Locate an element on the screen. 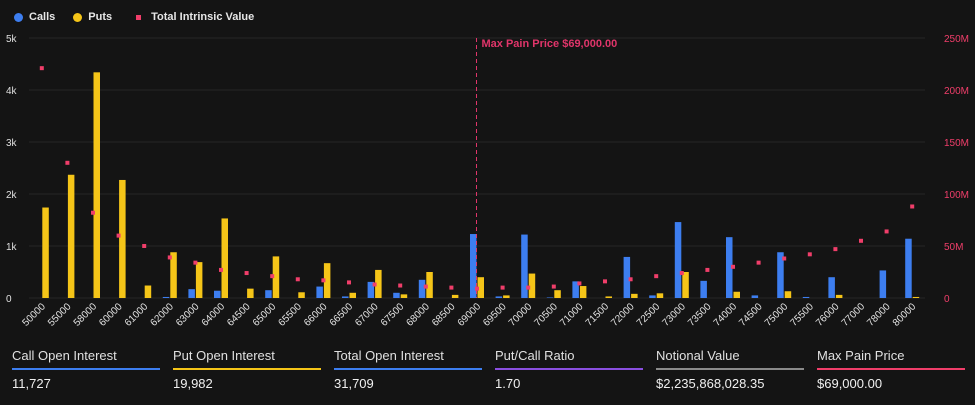 This screenshot has height=405, width=975. stat-label: Call Open Interest is located at coordinates (64, 355).